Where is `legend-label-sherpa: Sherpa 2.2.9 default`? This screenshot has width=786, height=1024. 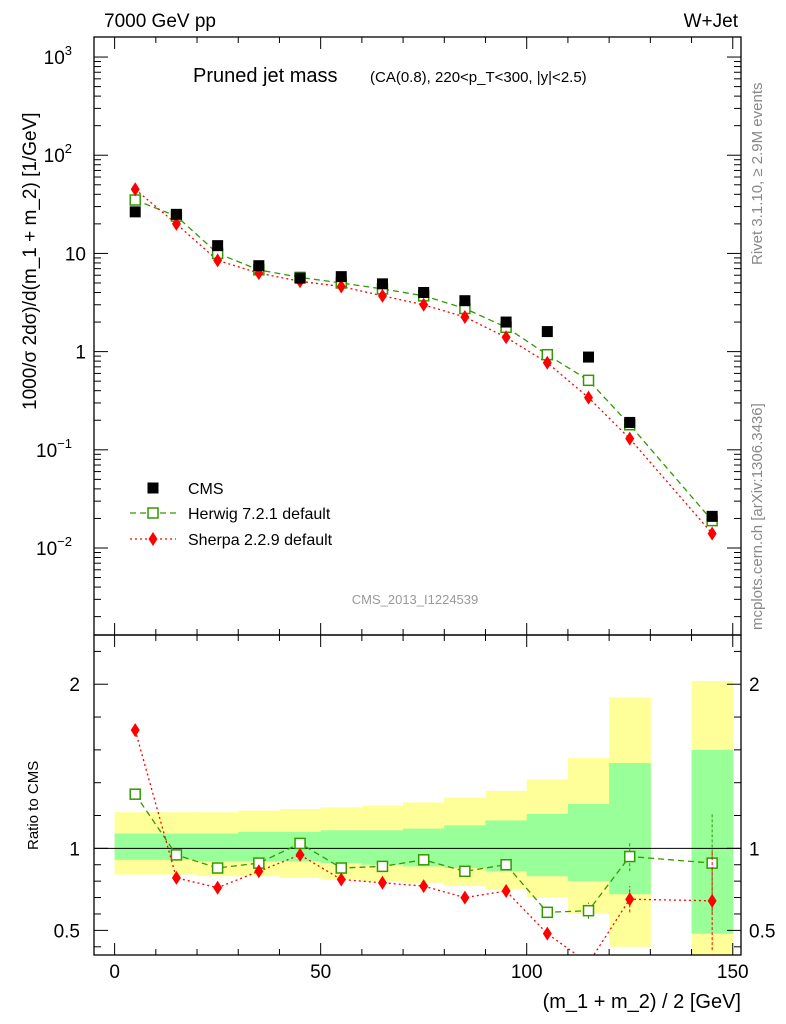
legend-label-sherpa: Sherpa 2.2.9 default is located at coordinates (260, 540).